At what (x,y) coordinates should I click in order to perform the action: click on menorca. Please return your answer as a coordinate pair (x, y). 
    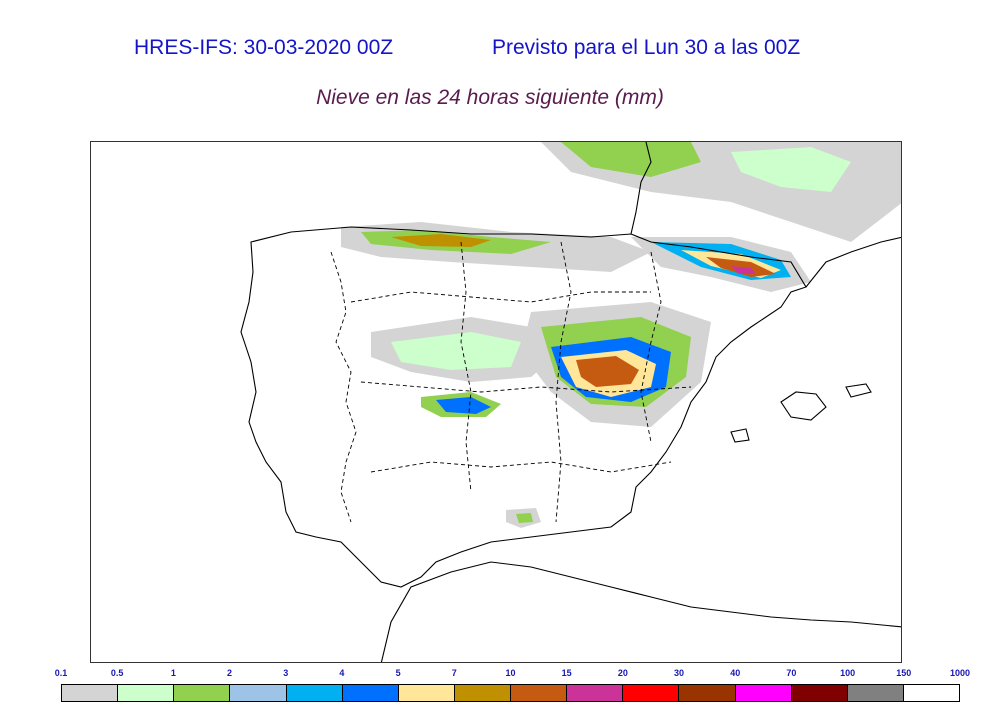
    Looking at the image, I should click on (858, 390).